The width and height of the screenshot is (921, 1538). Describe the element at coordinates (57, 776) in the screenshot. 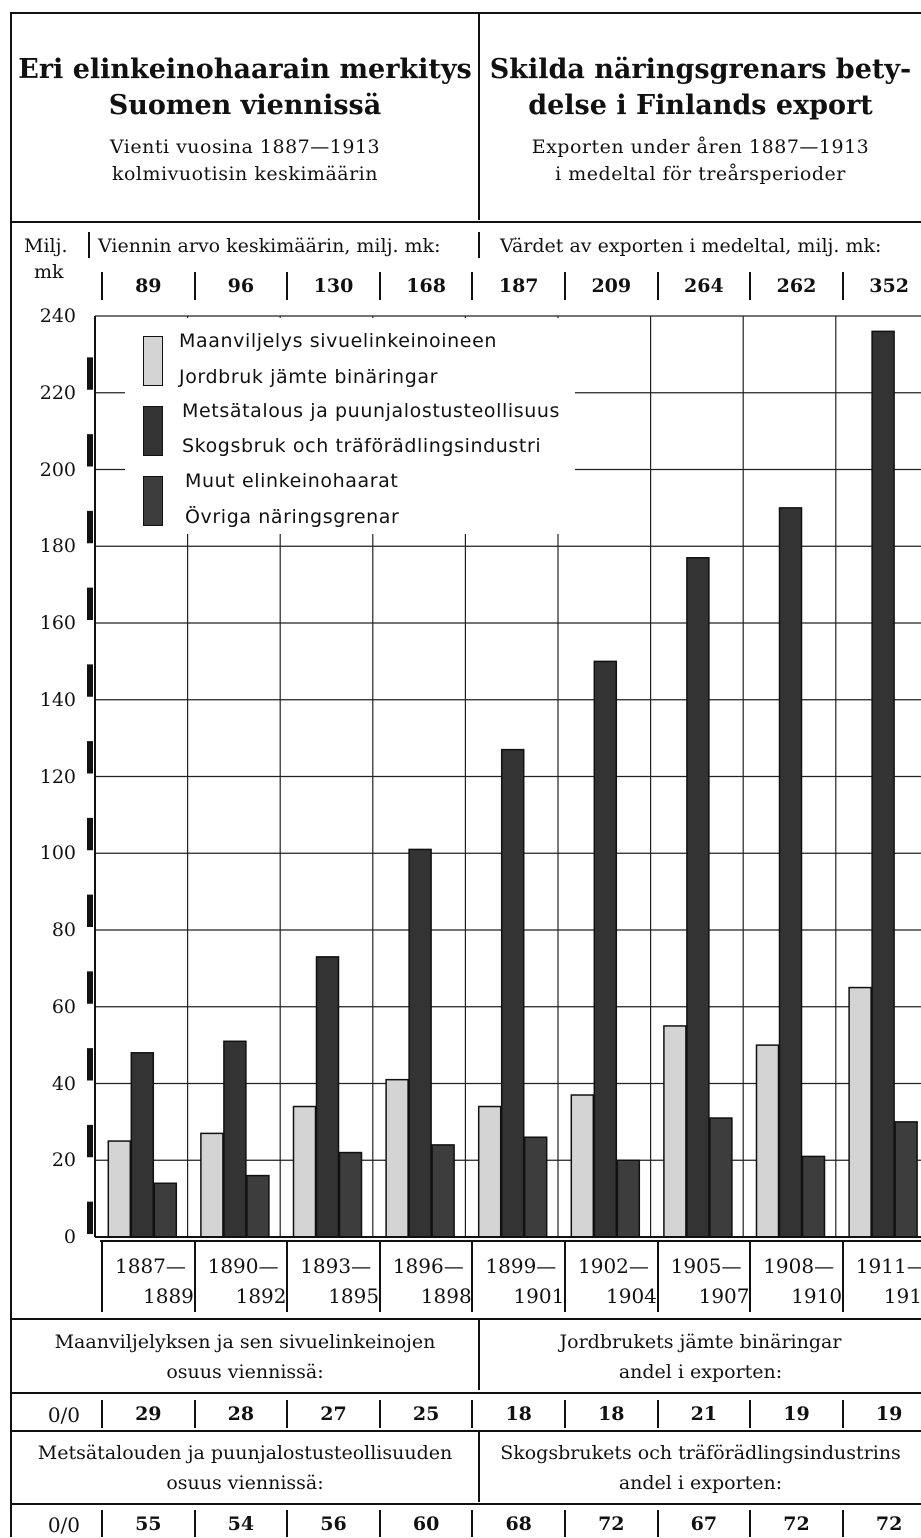

I see `y-tick-label-120: 120` at that location.